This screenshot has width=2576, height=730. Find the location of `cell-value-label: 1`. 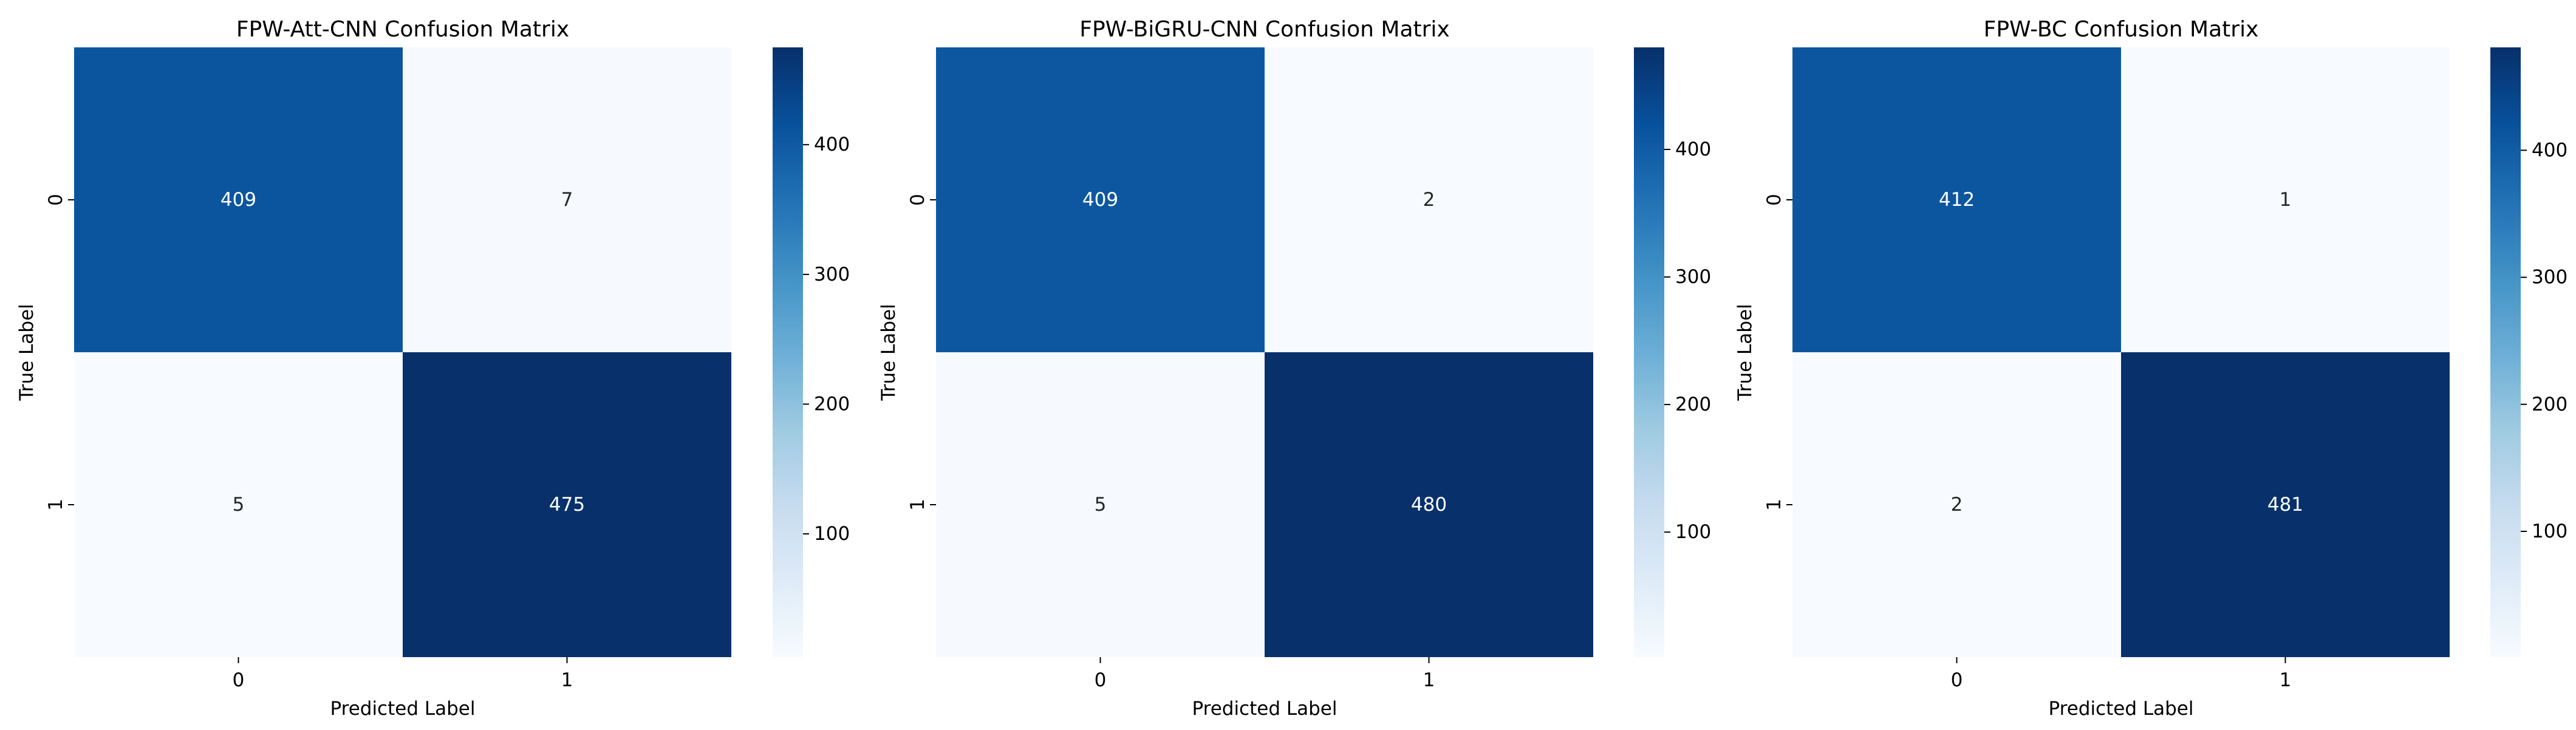

cell-value-label: 1 is located at coordinates (2286, 200).